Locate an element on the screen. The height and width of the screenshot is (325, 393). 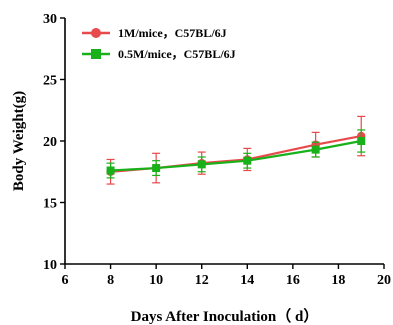
y-tick-label: 10 is located at coordinates (50, 265).